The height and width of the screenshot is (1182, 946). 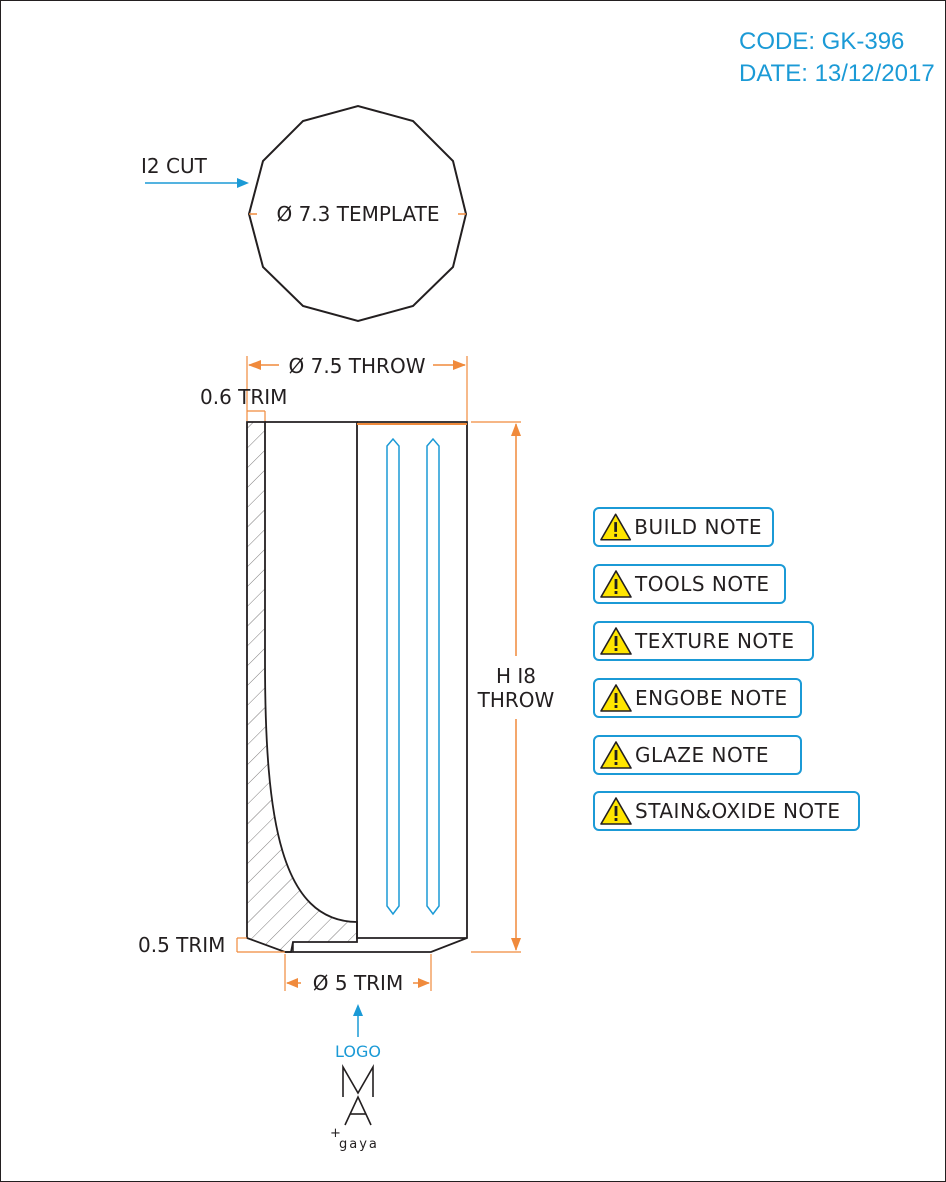 What do you see at coordinates (358, 1020) in the screenshot?
I see `logo-arrow` at bounding box center [358, 1020].